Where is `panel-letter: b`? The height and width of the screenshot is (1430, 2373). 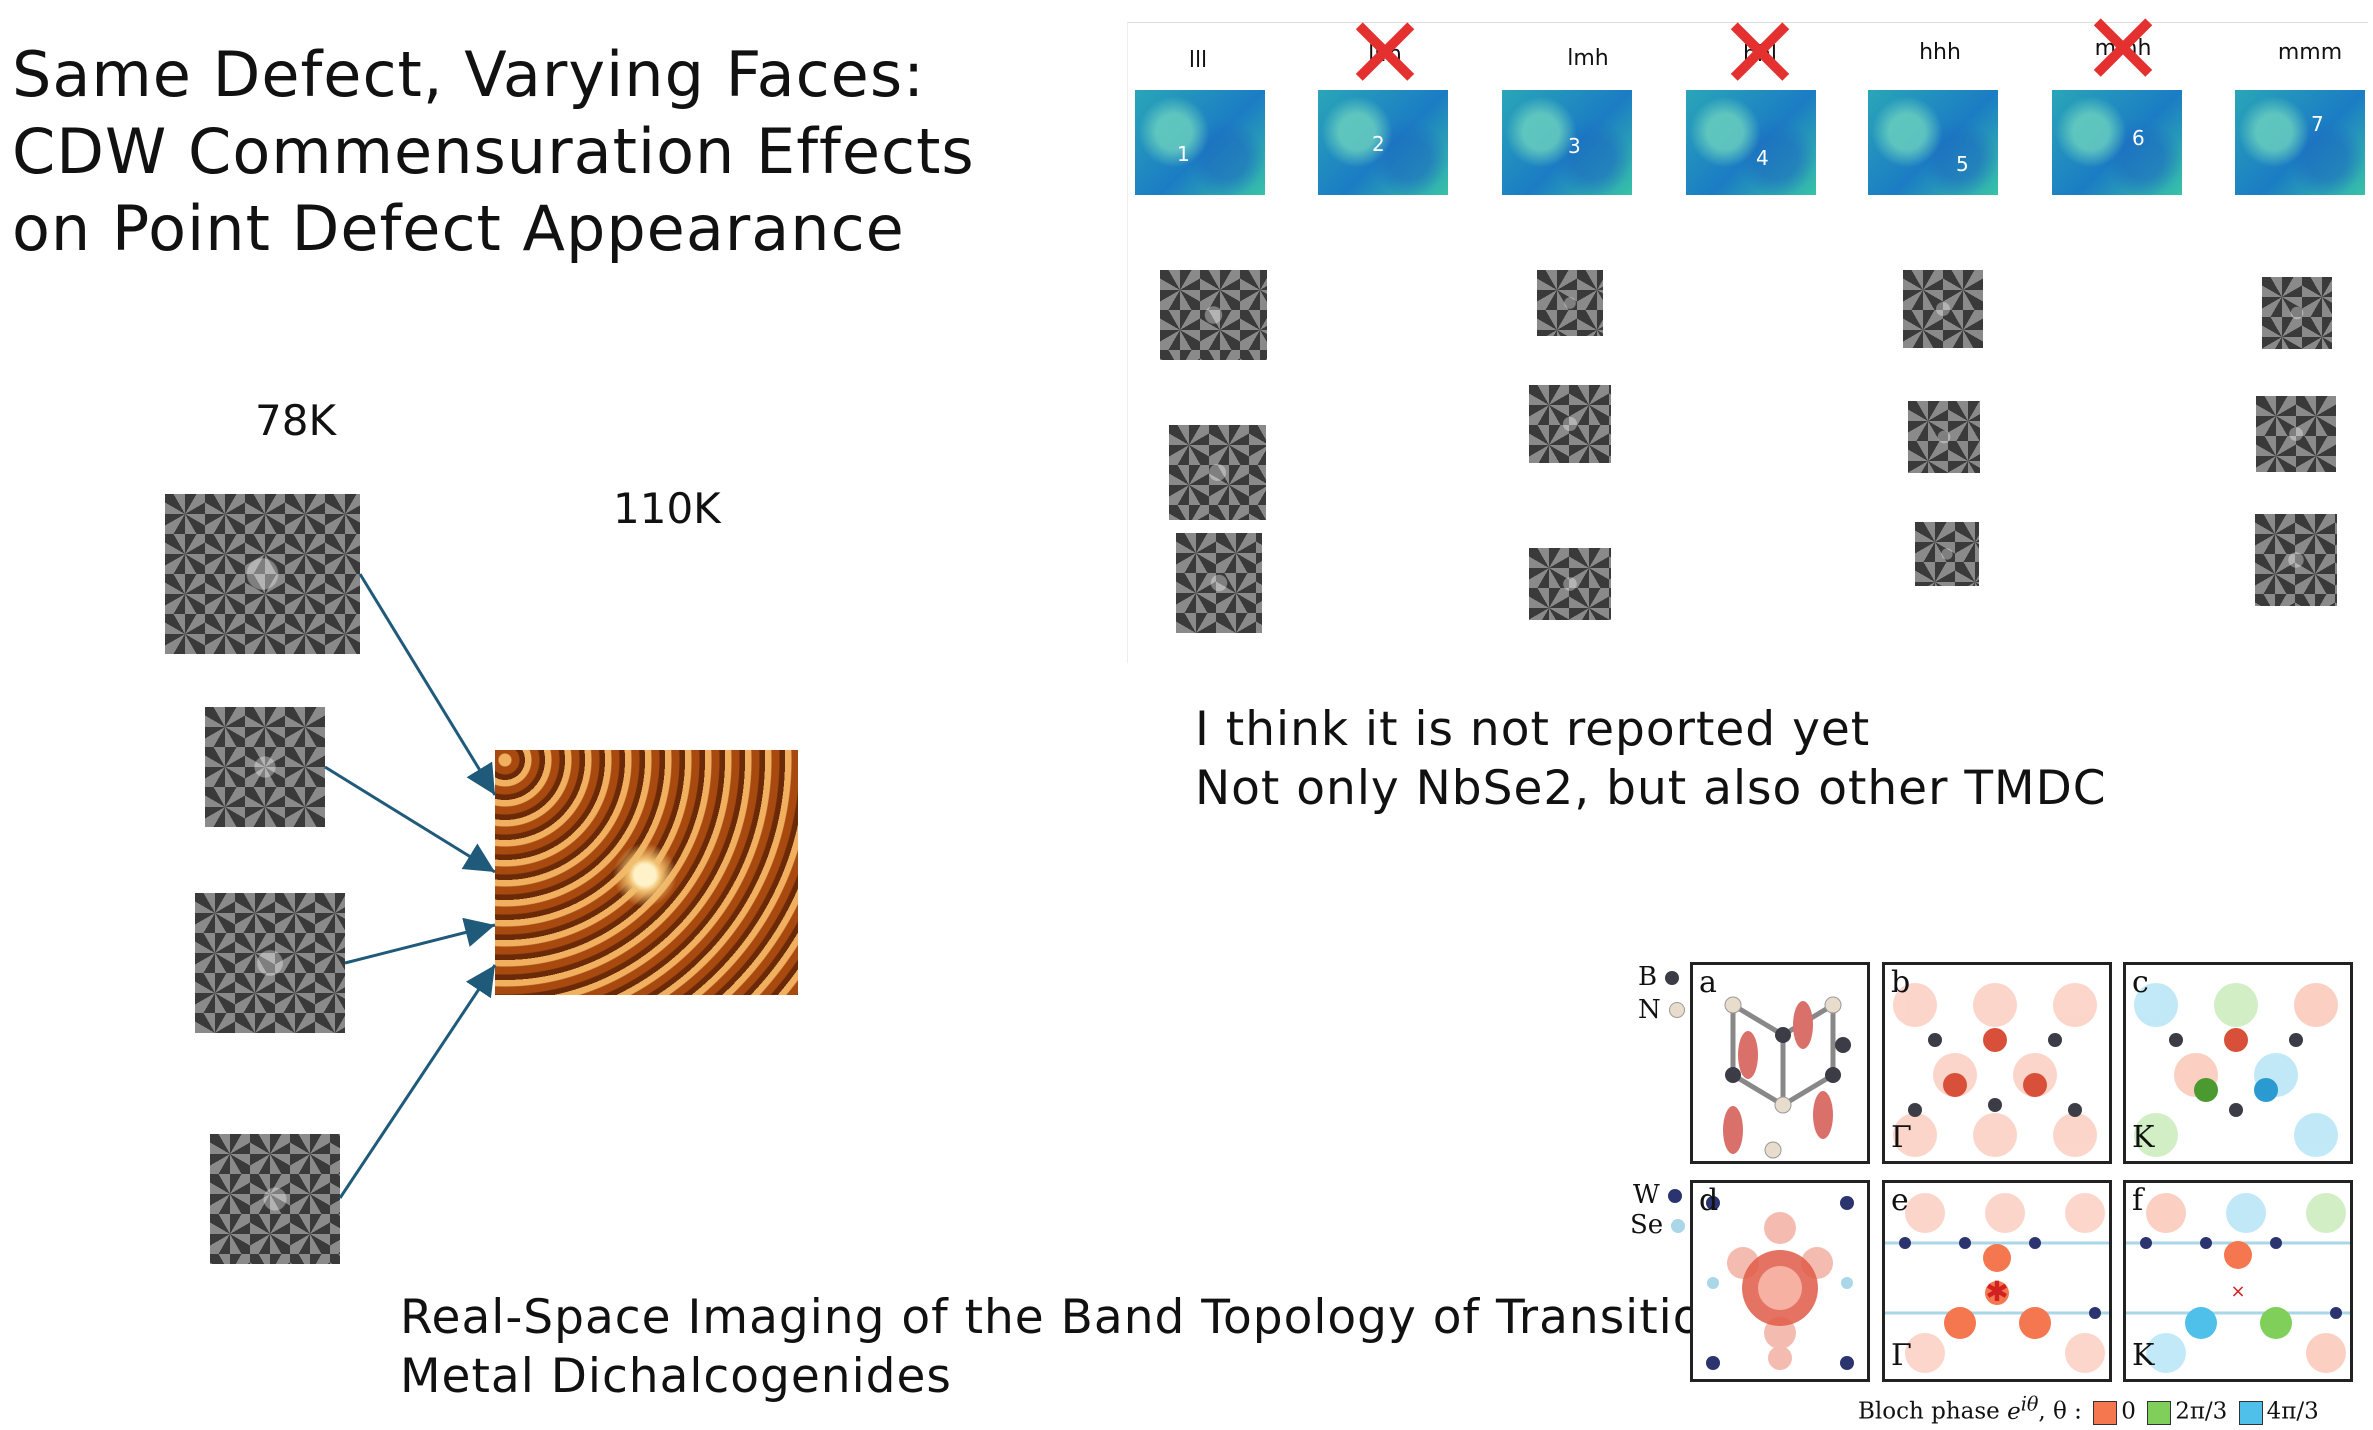
panel-letter: b is located at coordinates (1901, 982).